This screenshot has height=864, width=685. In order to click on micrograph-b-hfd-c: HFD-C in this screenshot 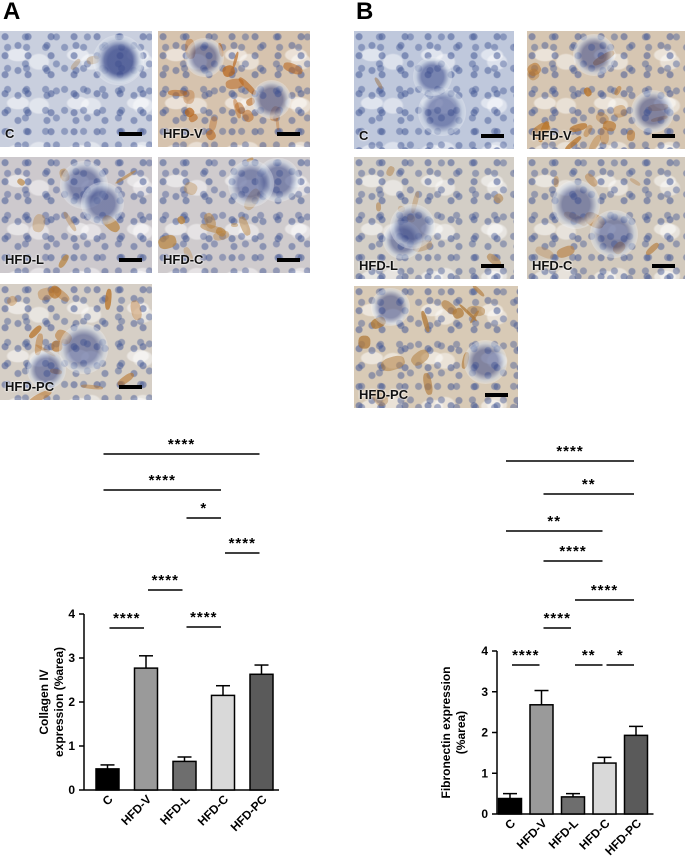, I will do `click(606, 218)`.